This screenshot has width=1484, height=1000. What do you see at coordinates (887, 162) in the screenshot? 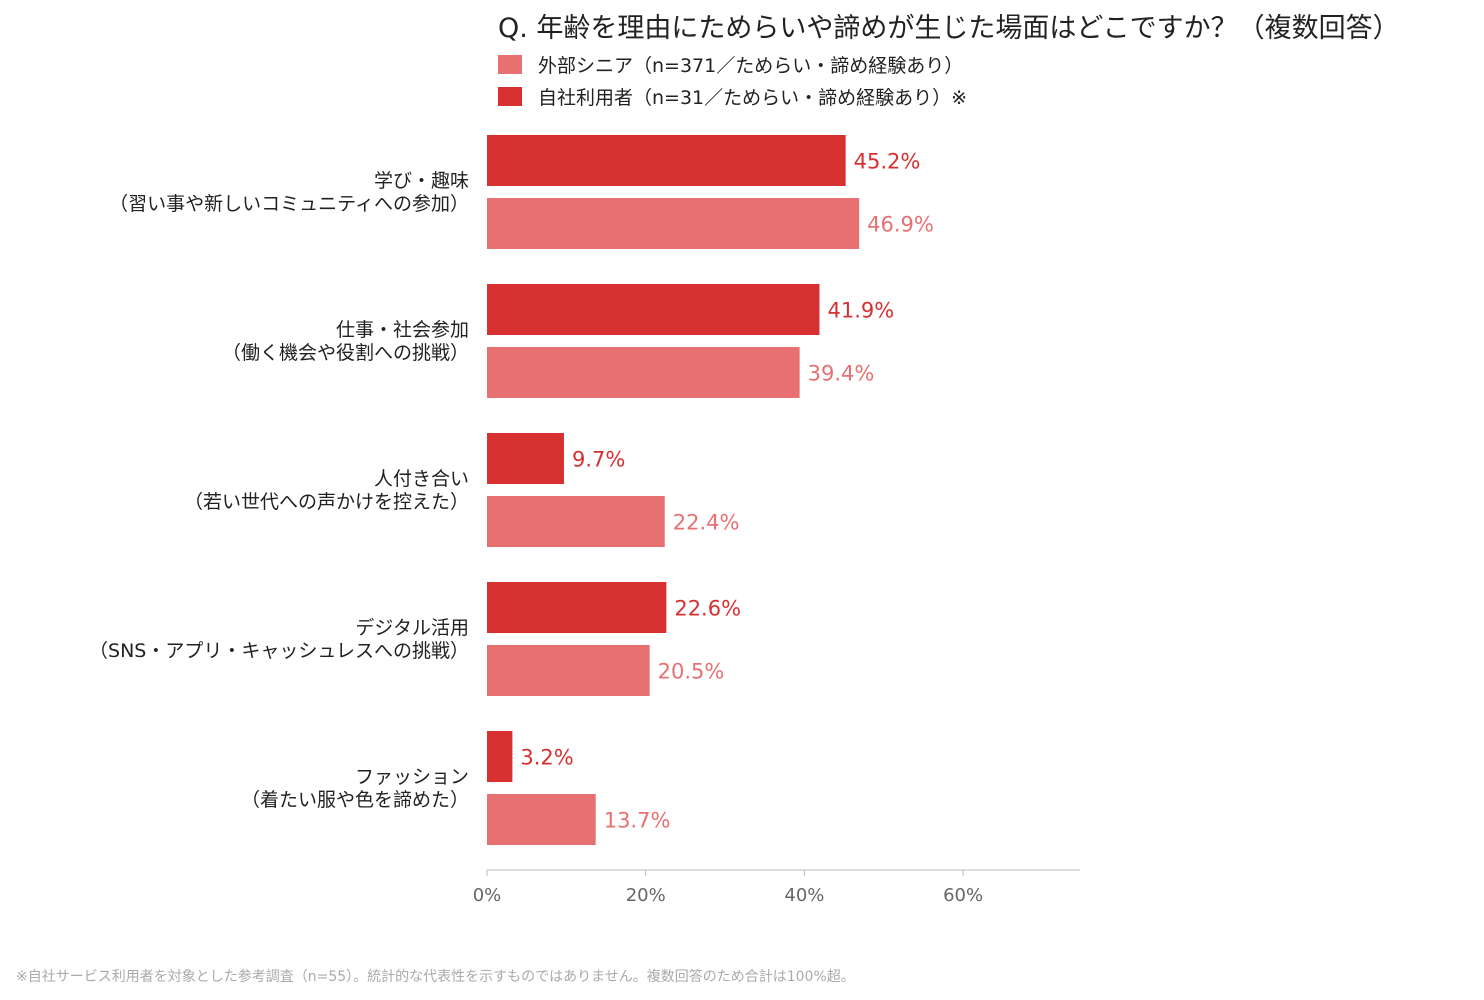
I see `data-label: 45.2%` at bounding box center [887, 162].